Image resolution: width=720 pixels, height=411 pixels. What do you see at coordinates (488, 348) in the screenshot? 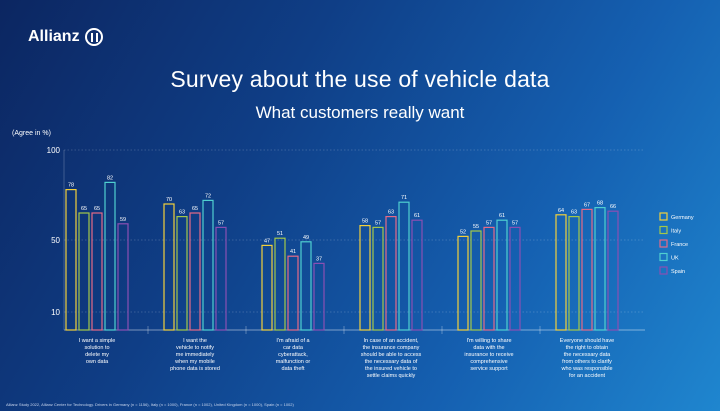
I see `category-label: data with the` at bounding box center [488, 348].